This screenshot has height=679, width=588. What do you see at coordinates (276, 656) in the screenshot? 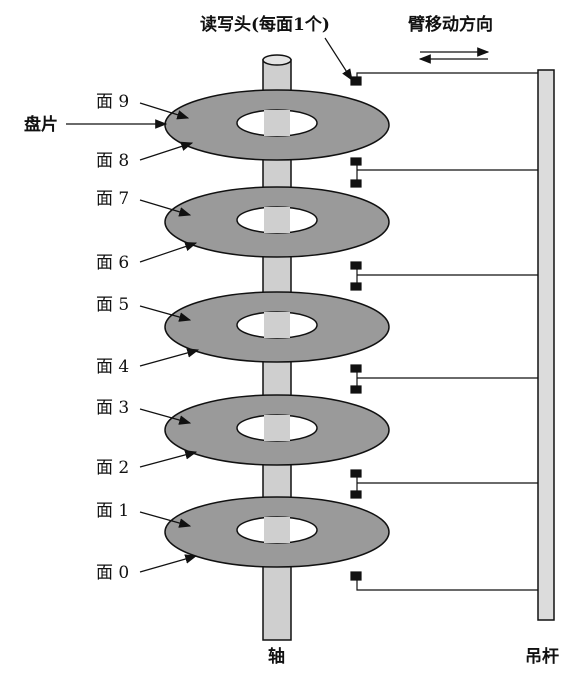
I see `spindle-label: 轴` at bounding box center [276, 656].